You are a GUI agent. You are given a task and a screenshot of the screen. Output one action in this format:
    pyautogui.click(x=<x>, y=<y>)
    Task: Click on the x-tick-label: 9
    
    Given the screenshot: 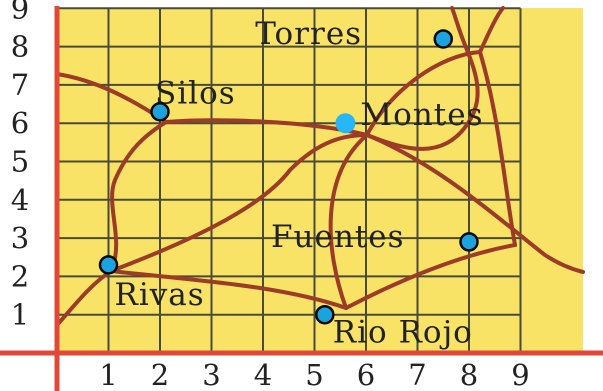 What is the action you would take?
    pyautogui.click(x=520, y=374)
    